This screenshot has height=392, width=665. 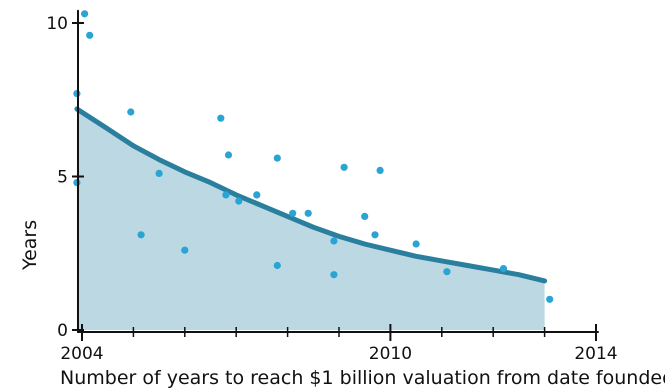 I want to click on y-tick-label: 10, so click(x=57, y=24).